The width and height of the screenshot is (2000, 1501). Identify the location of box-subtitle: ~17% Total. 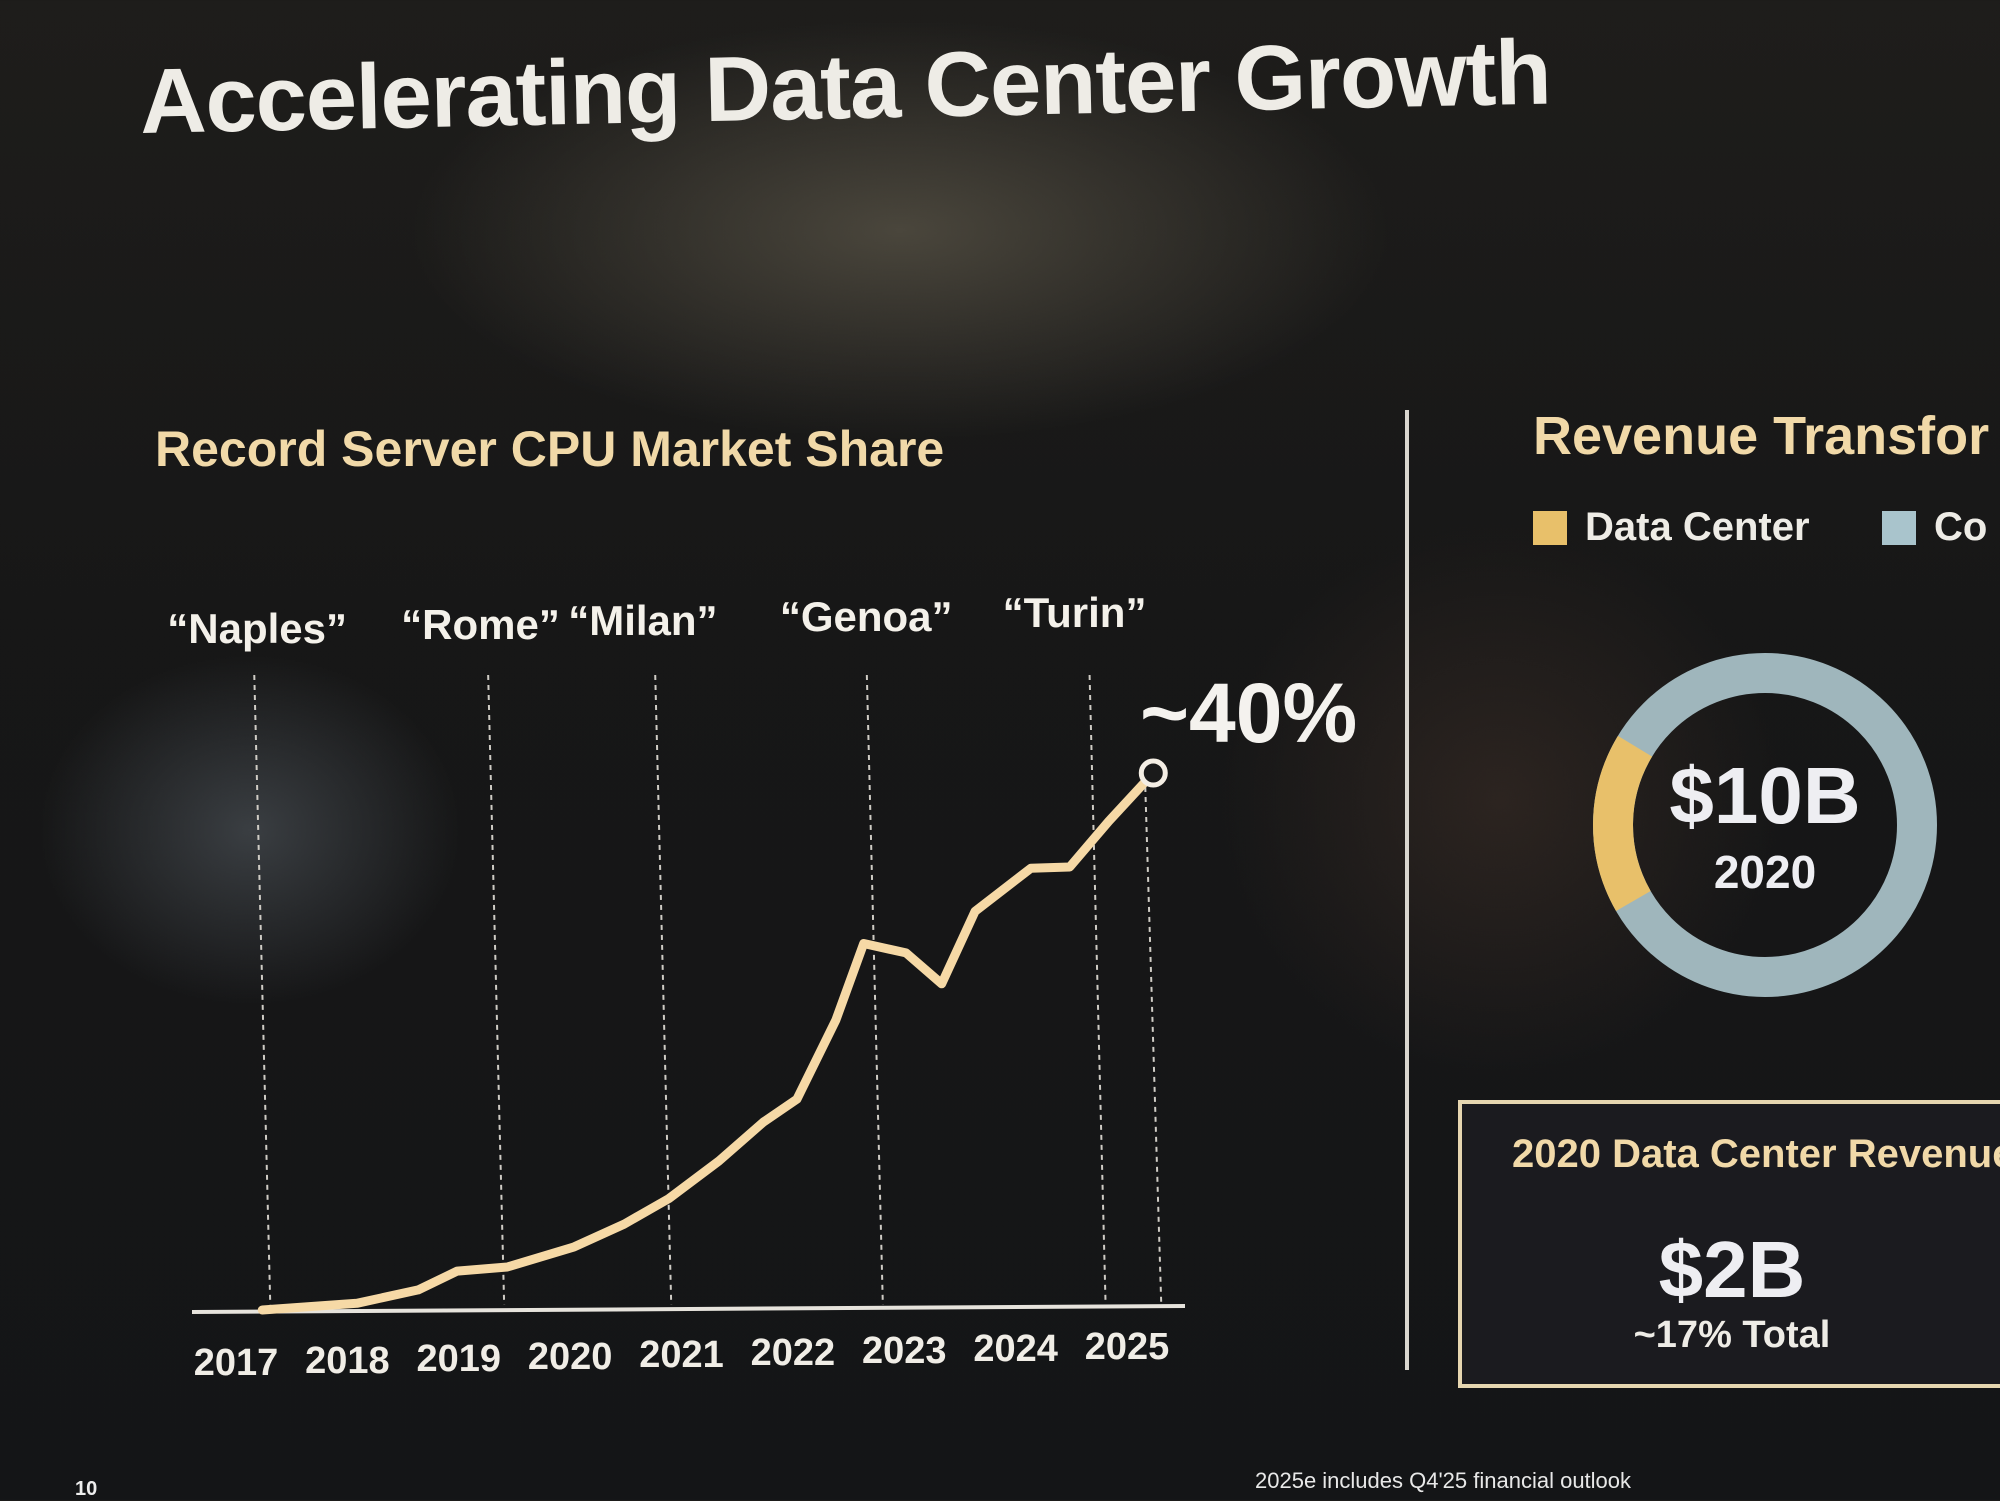
(1732, 1335).